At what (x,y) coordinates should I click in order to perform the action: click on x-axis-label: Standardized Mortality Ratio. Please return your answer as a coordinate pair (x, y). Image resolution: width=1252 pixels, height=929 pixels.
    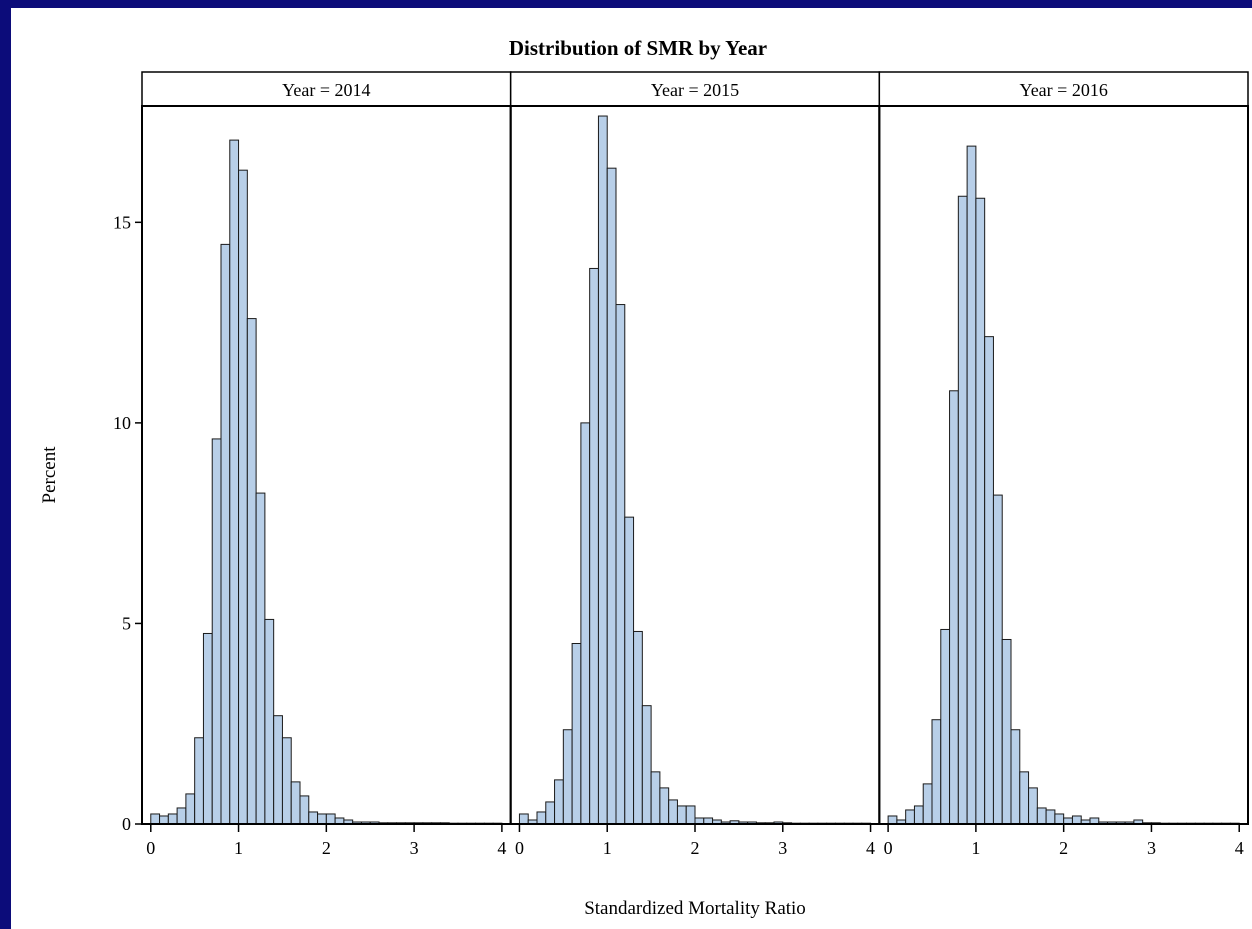
    Looking at the image, I should click on (695, 908).